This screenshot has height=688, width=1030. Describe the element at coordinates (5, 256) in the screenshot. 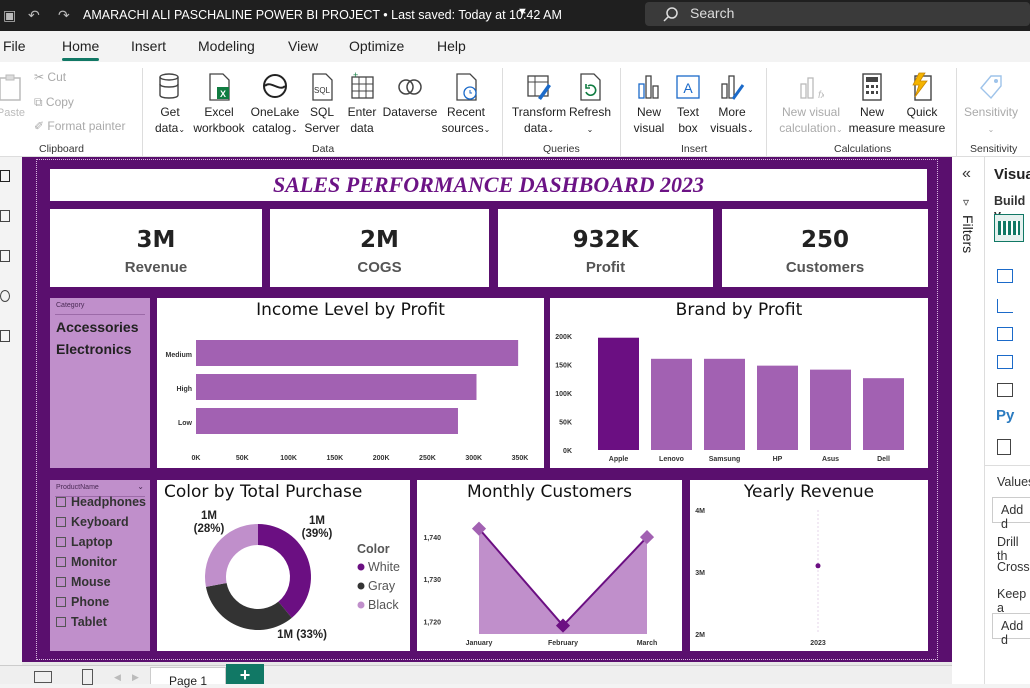

I see `model-view-icon` at that location.